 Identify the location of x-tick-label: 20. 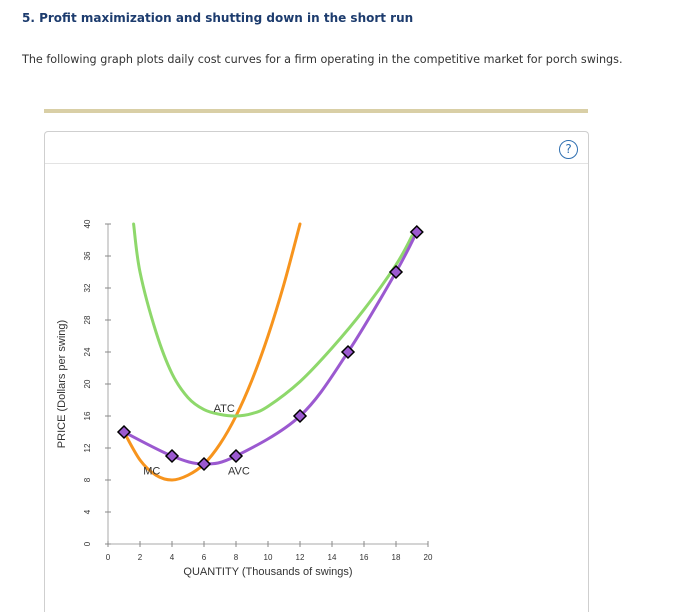
(428, 557).